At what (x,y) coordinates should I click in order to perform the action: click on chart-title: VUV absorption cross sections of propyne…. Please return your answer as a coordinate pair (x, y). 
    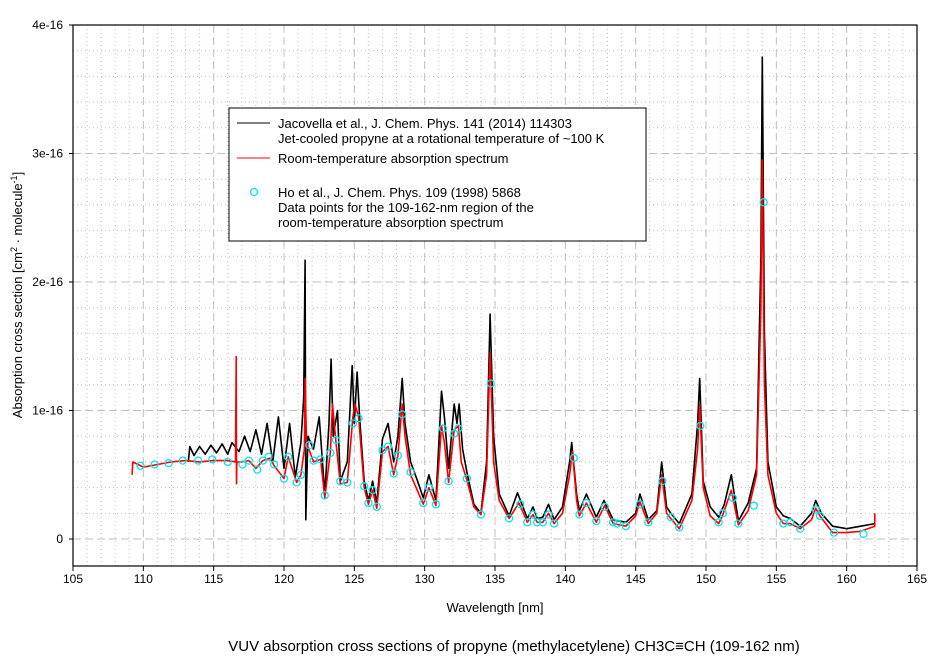
    Looking at the image, I should click on (514, 646).